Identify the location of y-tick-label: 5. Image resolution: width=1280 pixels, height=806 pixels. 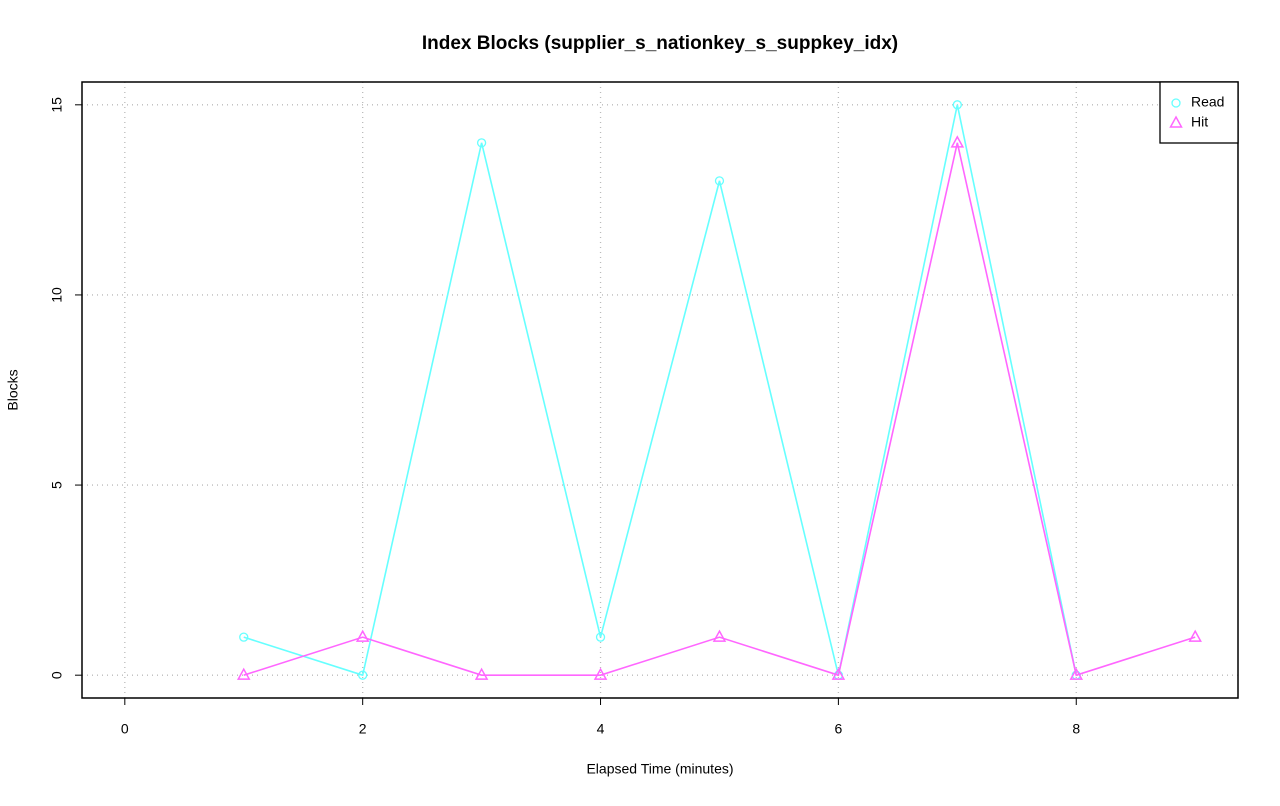
(57, 485).